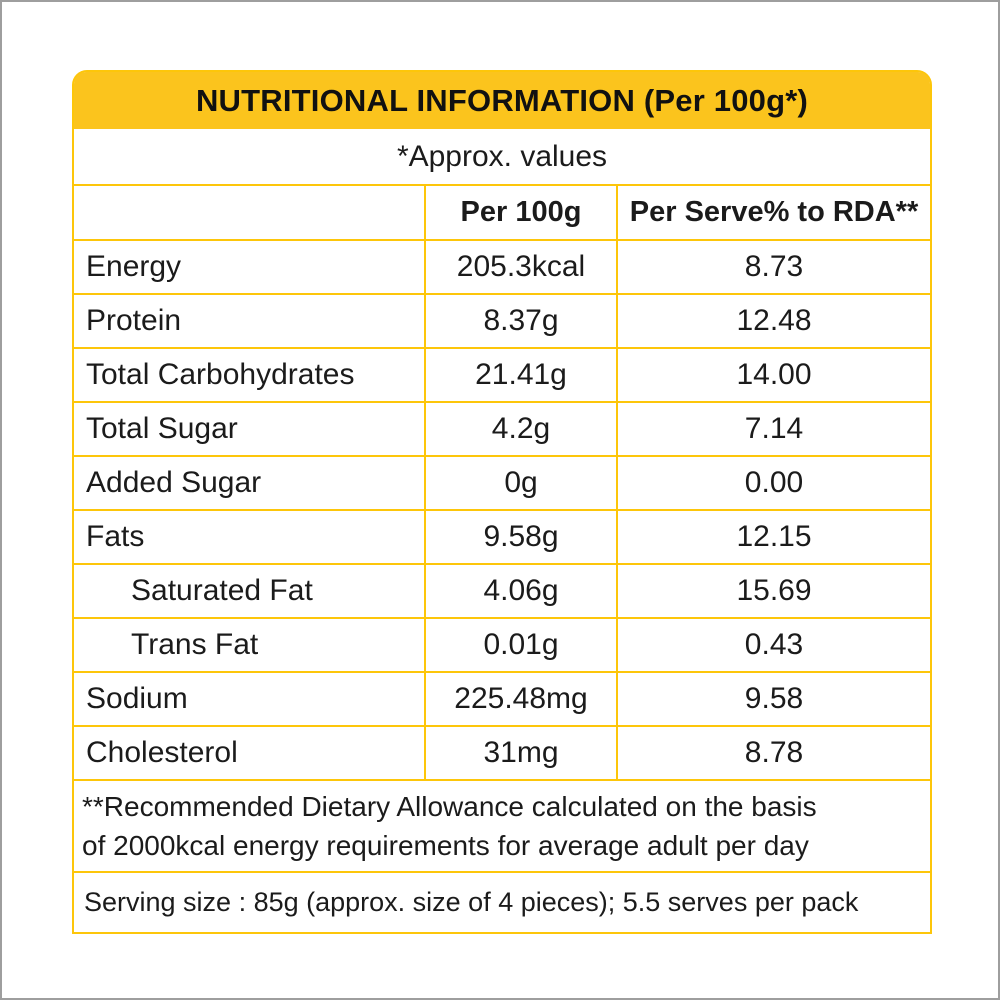  I want to click on table-title: NUTRITIONAL INFORMATION (Per 100g*), so click(502, 100).